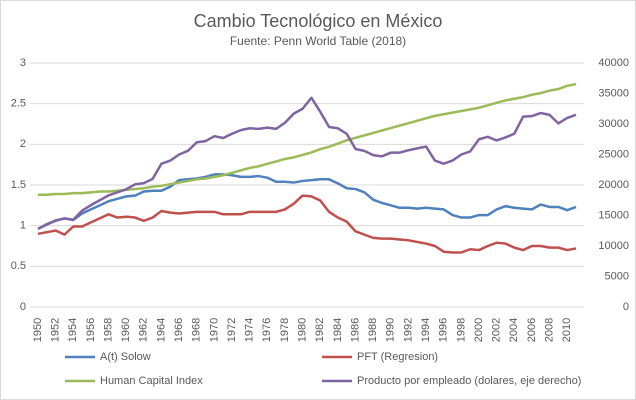 The height and width of the screenshot is (400, 636). Describe the element at coordinates (391, 330) in the screenshot. I see `x-tick-label: 1990` at that location.